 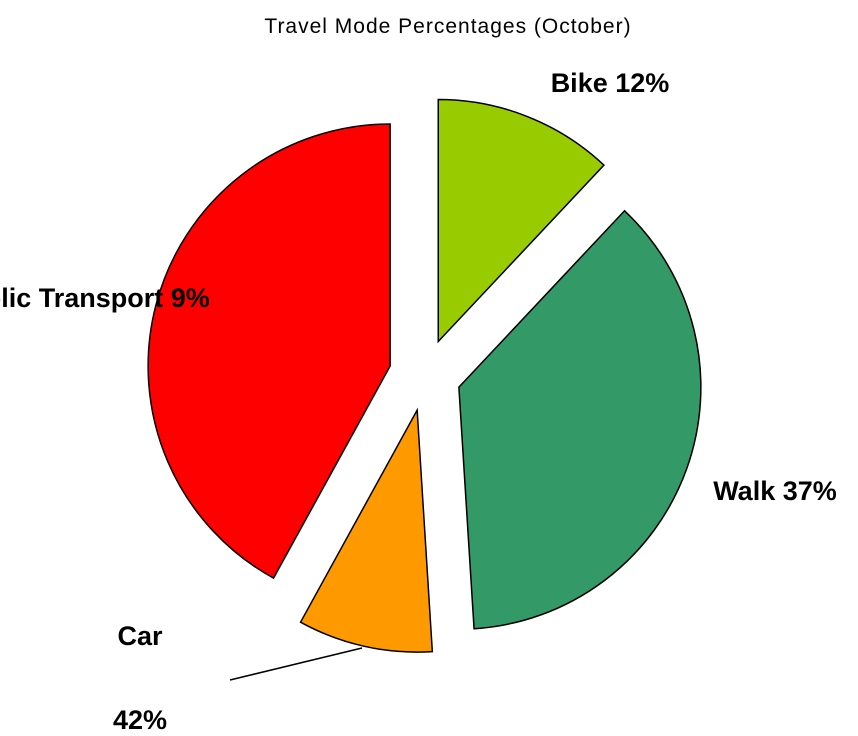 I want to click on slice-label: Public Transport 9%, so click(x=105, y=298).